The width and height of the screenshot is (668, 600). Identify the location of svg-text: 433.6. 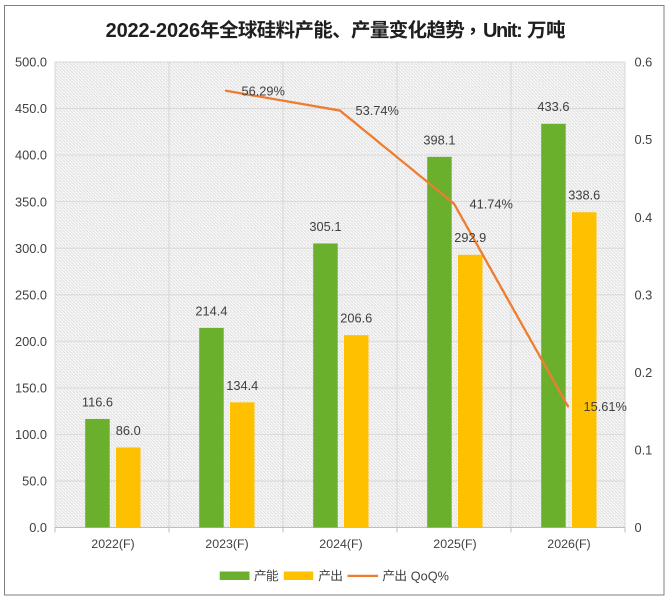
(553, 106).